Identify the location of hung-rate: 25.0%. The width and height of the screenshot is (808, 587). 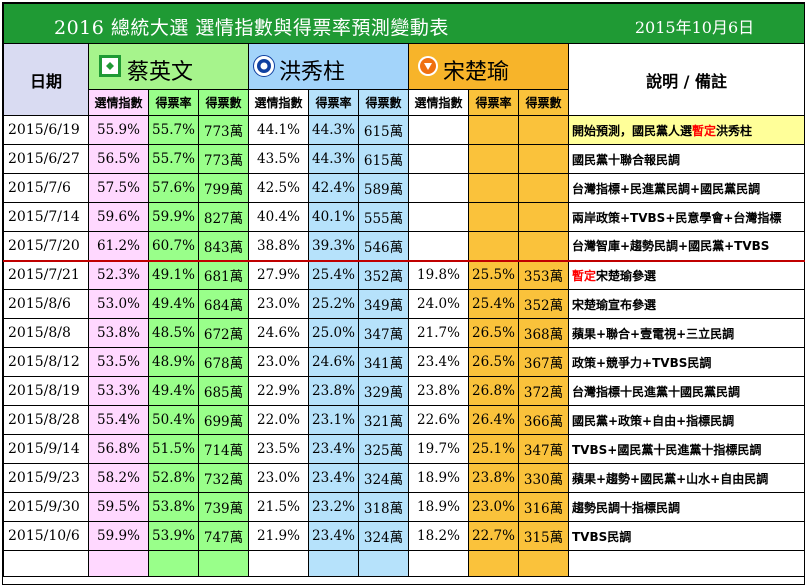
(333, 333).